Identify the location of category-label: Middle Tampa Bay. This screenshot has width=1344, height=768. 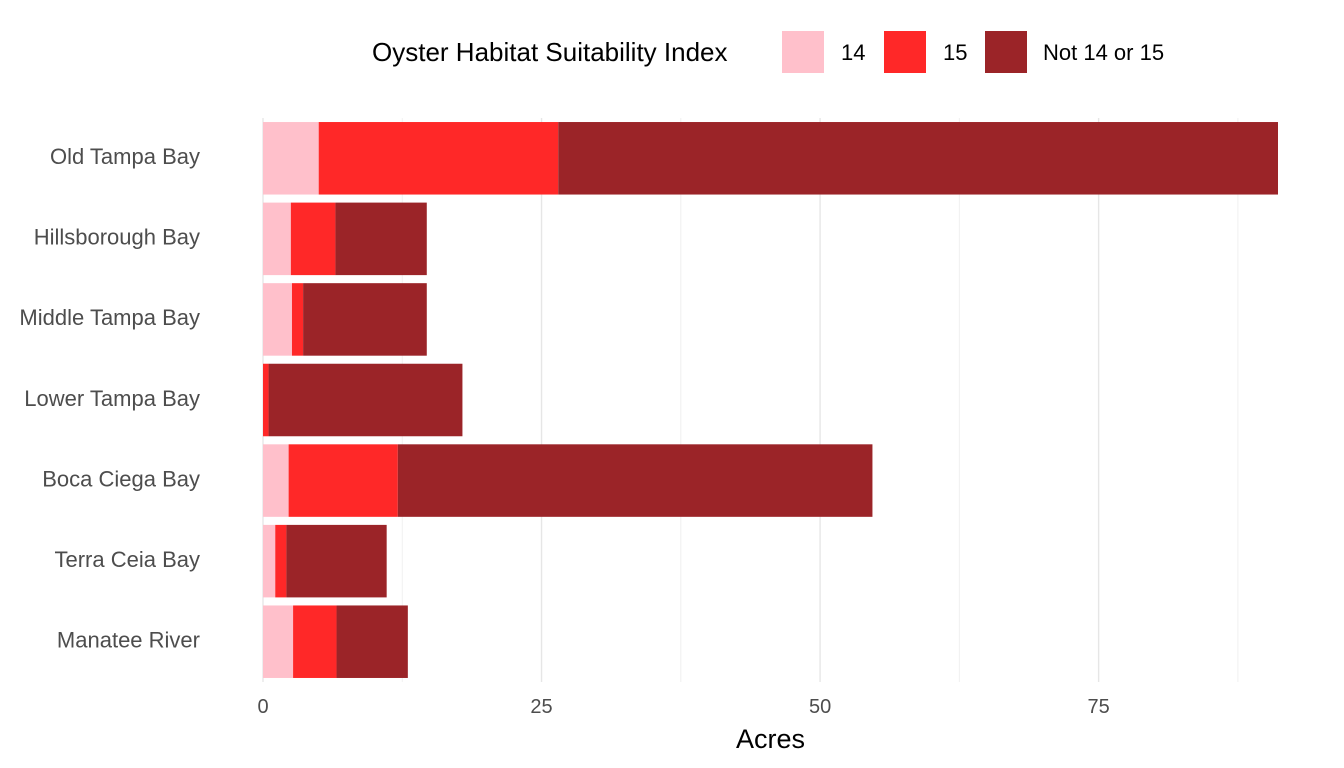
(109, 317).